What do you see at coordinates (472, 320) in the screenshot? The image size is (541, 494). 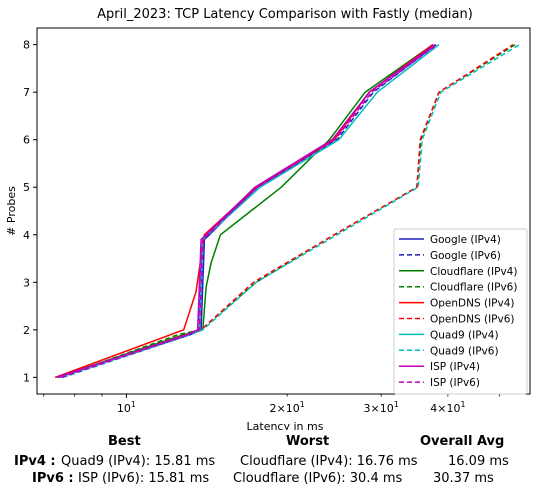 I see `legend-label: OpenDNS (IPv6)` at bounding box center [472, 320].